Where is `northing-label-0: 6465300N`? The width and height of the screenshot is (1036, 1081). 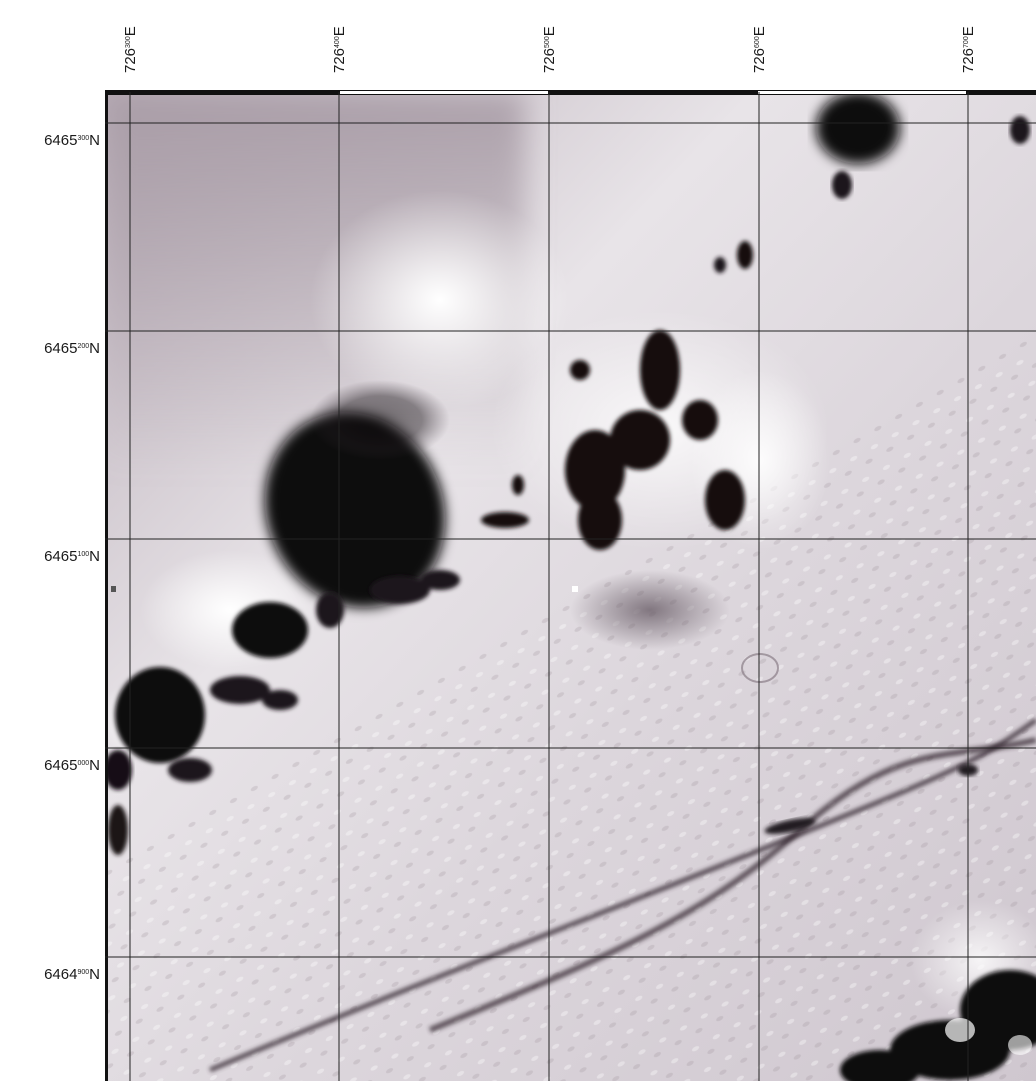 northing-label-0: 6465300N is located at coordinates (72, 140).